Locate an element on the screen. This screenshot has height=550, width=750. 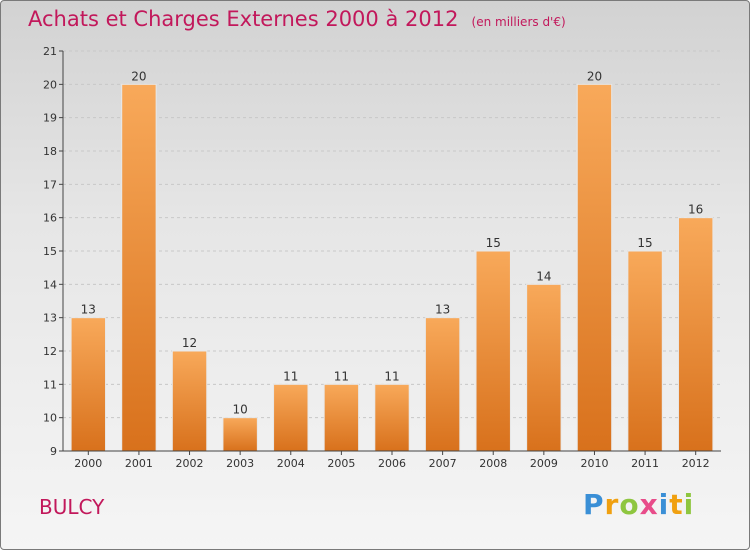
bar-2009 is located at coordinates (544, 367).